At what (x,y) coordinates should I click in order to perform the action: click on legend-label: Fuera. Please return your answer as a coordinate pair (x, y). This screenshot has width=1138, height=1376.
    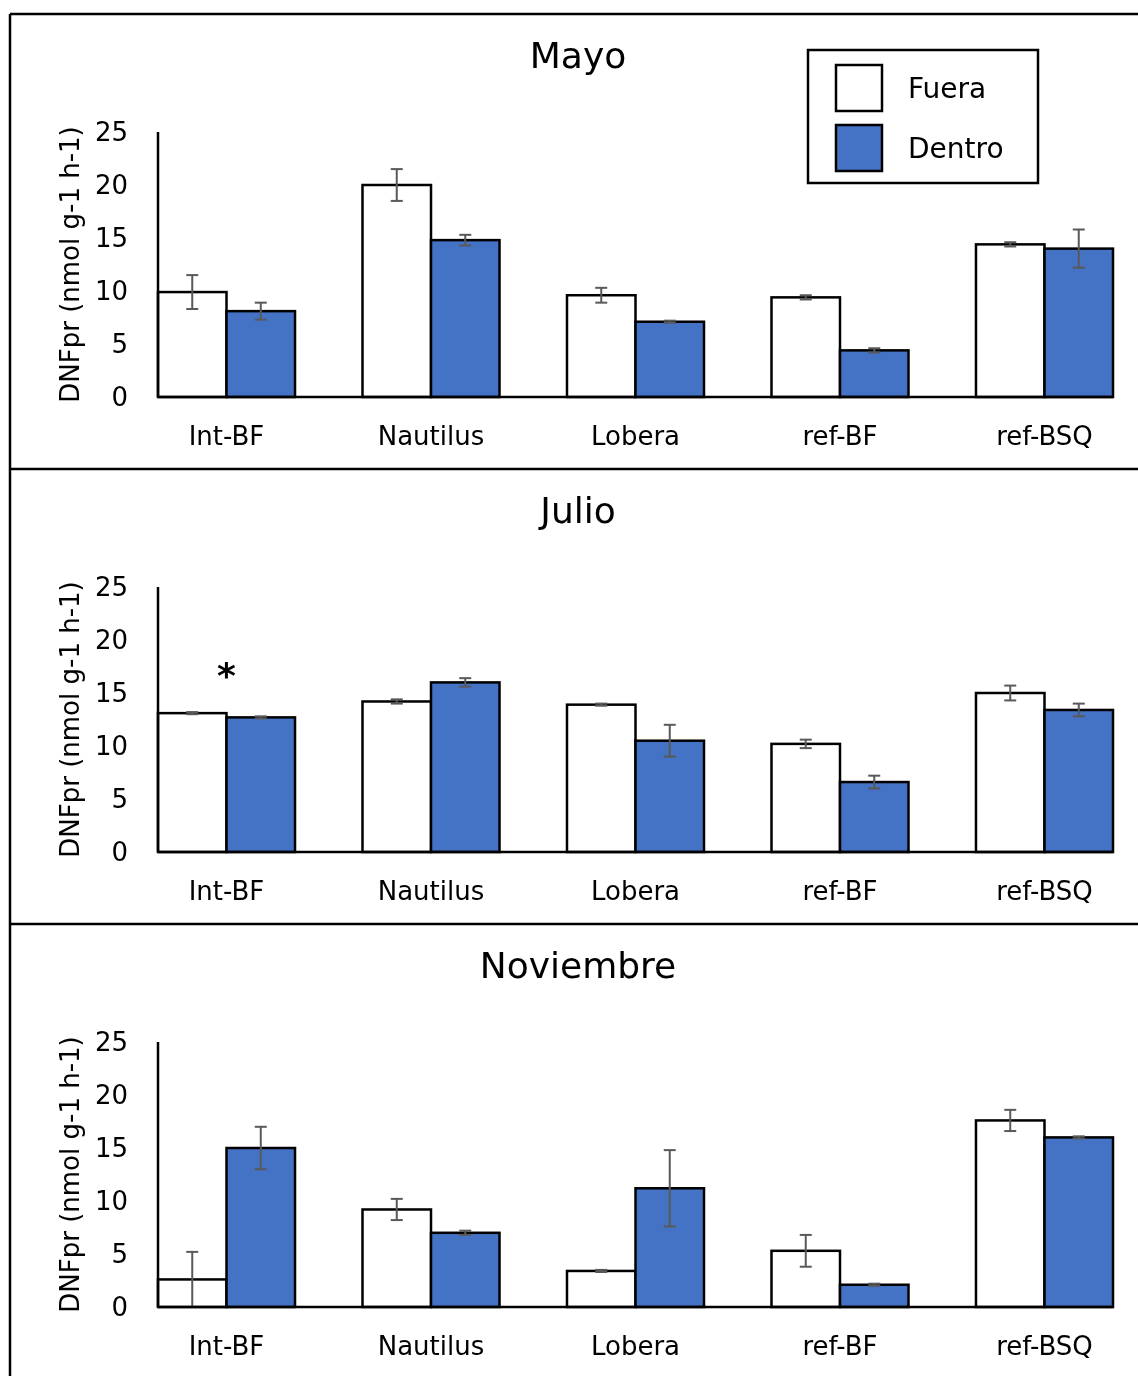
    Looking at the image, I should click on (947, 88).